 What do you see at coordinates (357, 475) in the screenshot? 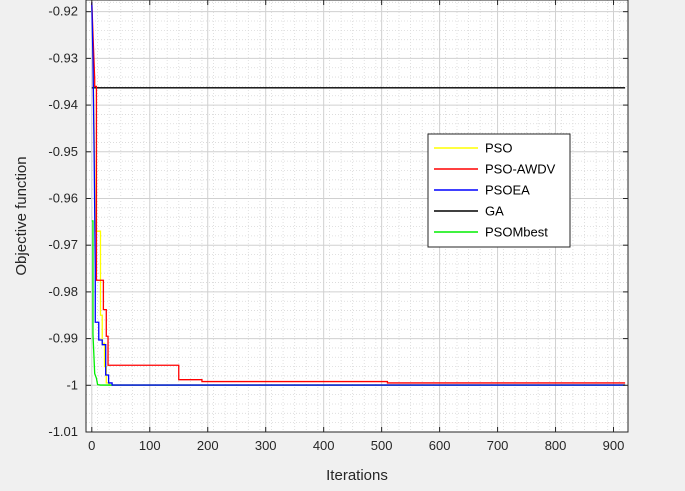
I see `x-axis-label: Iterations` at bounding box center [357, 475].